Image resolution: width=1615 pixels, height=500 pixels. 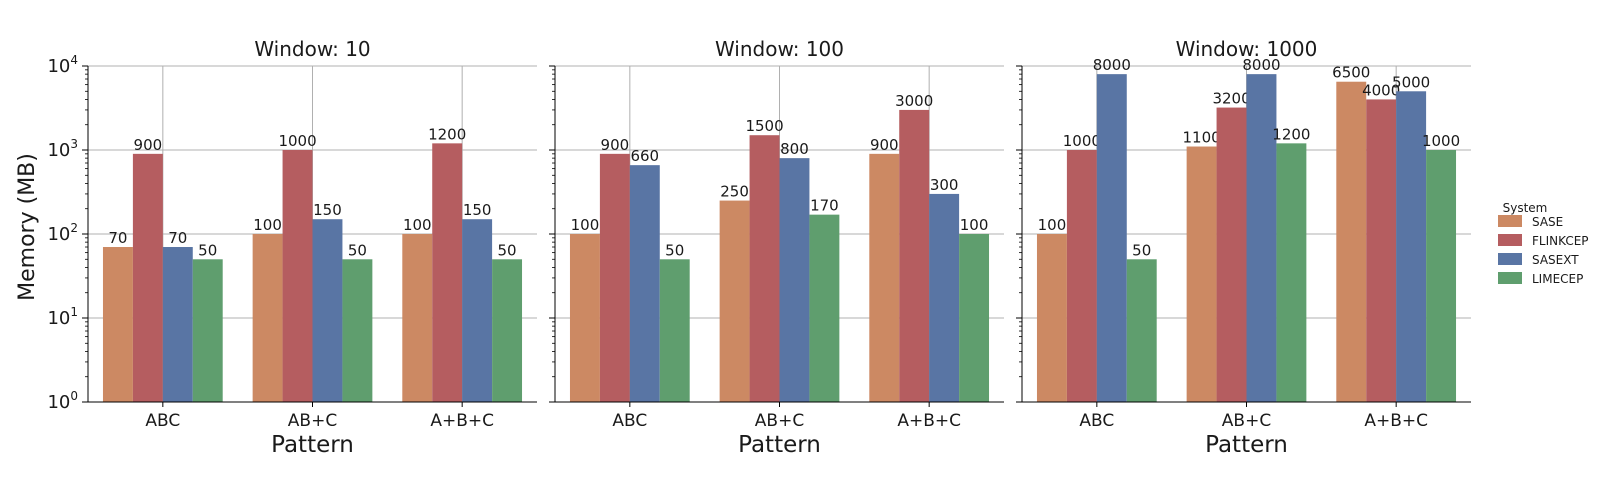 What do you see at coordinates (644, 156) in the screenshot?
I see `data-label: 660` at bounding box center [644, 156].